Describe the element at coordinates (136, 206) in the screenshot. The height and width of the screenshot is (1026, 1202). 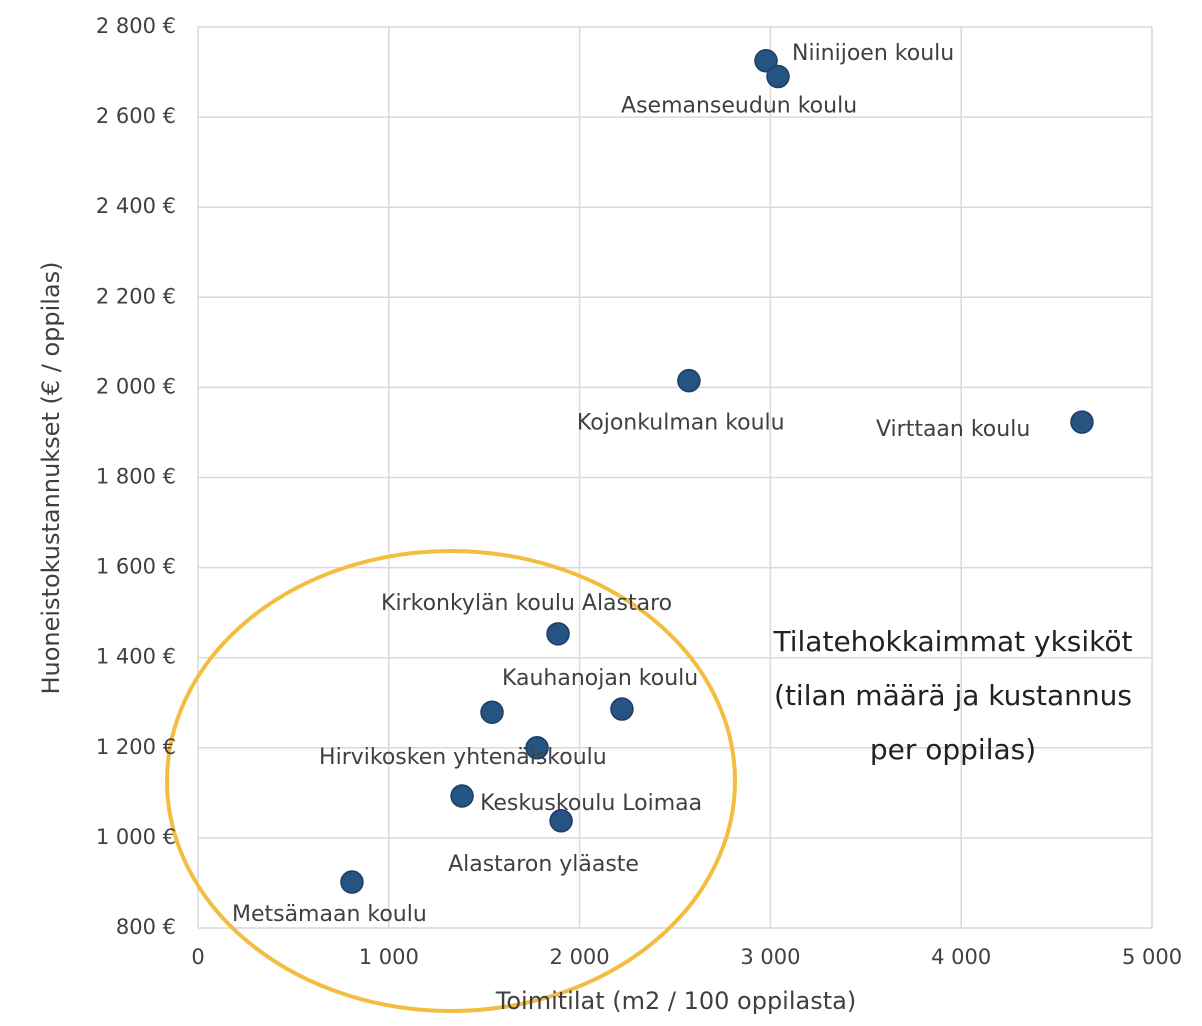
I see `y-tick-label: 2 400 €` at that location.